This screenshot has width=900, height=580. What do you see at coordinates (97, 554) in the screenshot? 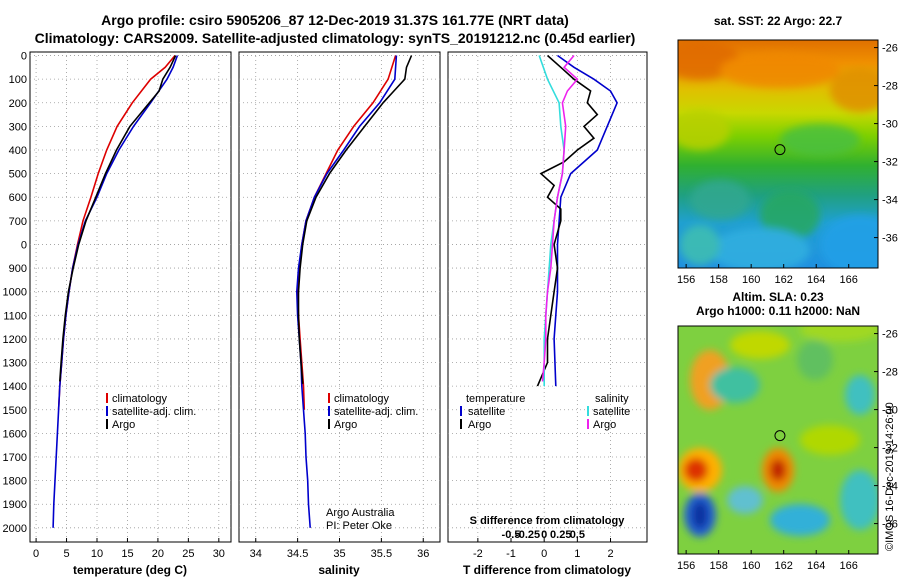
I see `x-tick-label: 10` at bounding box center [97, 554].